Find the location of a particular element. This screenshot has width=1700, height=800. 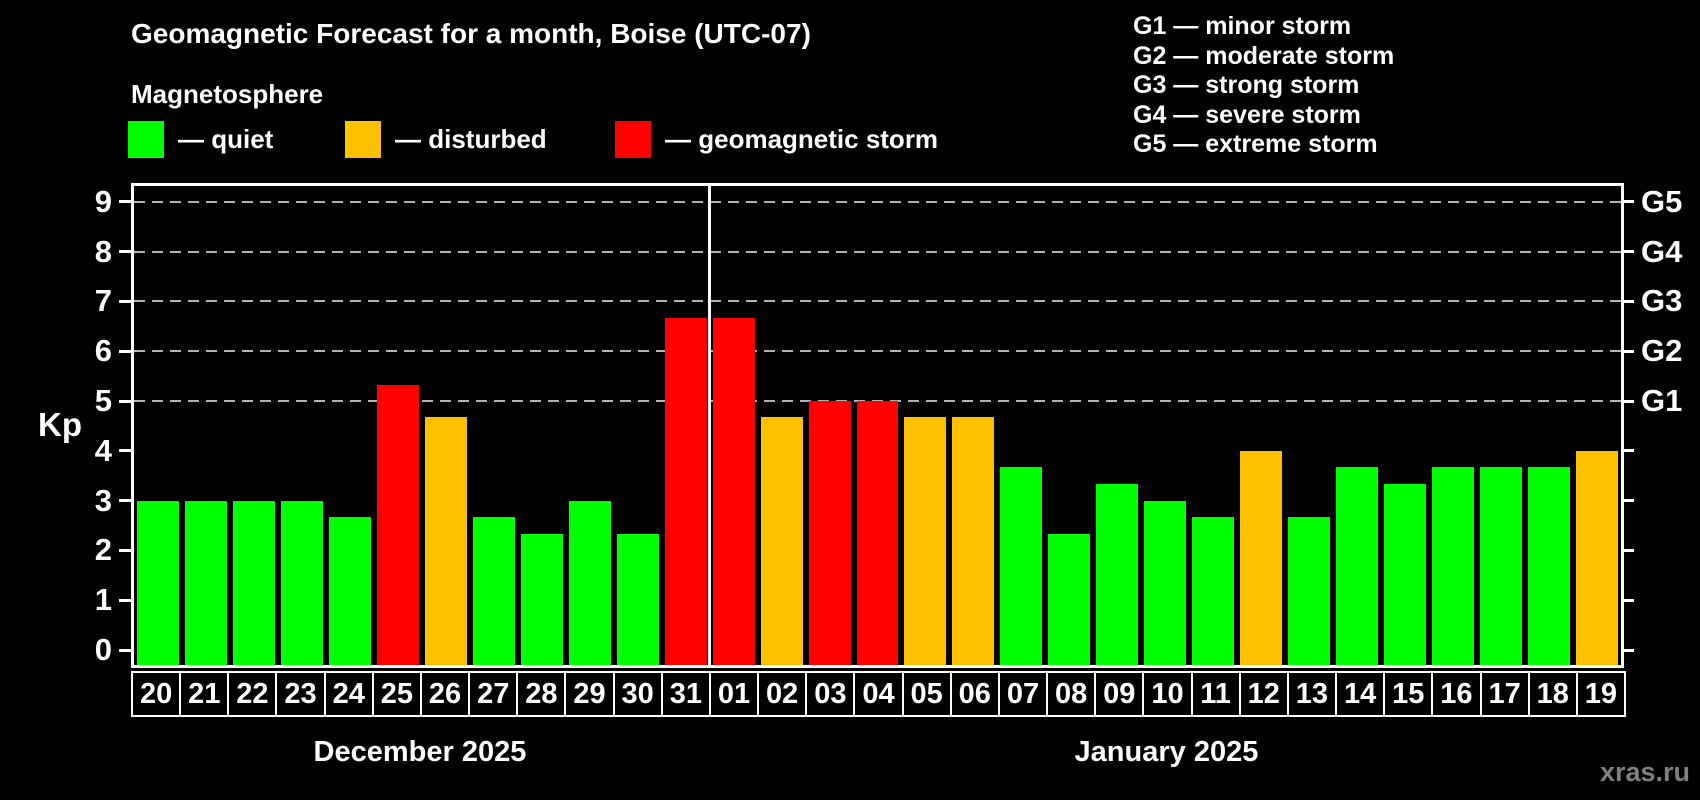

right-axis-label-g3: G3 is located at coordinates (1662, 301).